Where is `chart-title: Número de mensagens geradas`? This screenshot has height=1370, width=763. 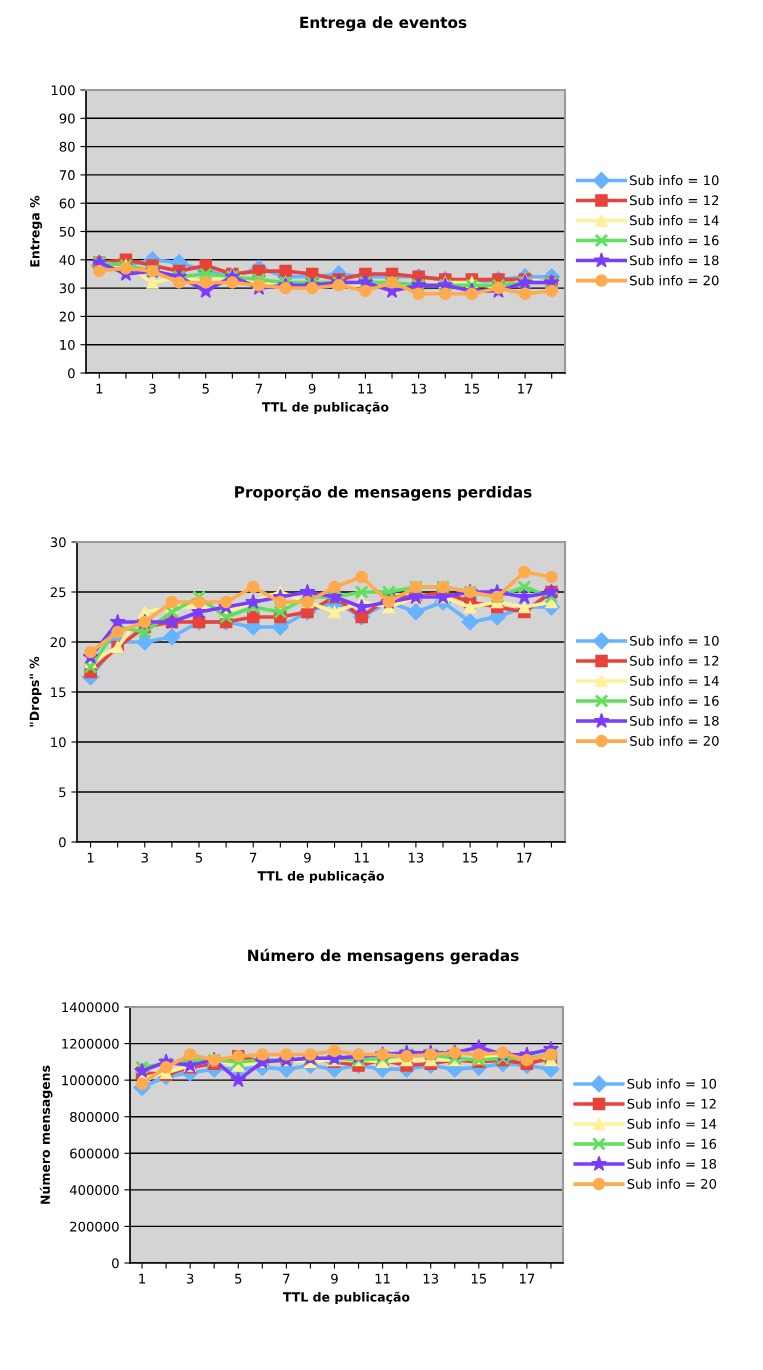 chart-title: Número de mensagens geradas is located at coordinates (383, 956).